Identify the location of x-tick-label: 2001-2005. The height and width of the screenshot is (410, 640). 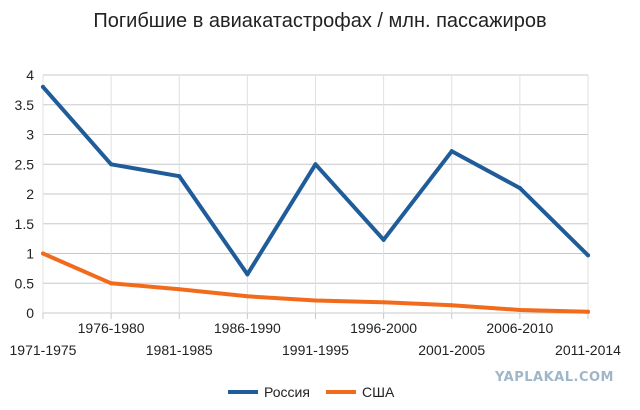
(451, 350).